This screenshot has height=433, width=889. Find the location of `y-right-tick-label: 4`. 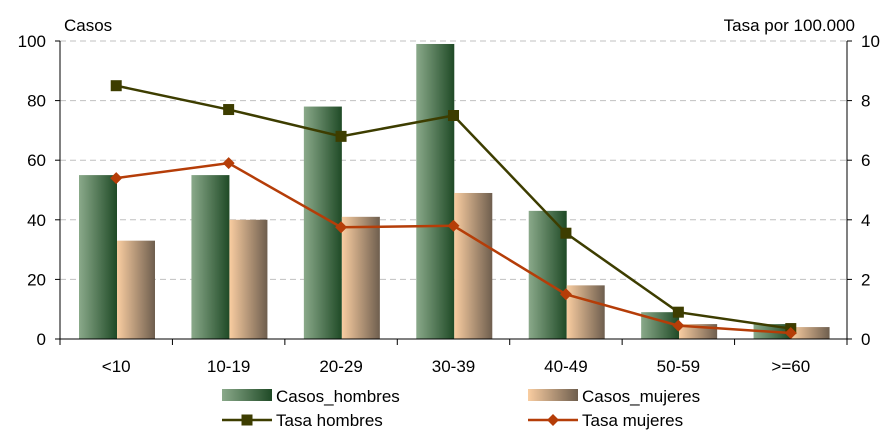

y-right-tick-label: 4 is located at coordinates (865, 220).